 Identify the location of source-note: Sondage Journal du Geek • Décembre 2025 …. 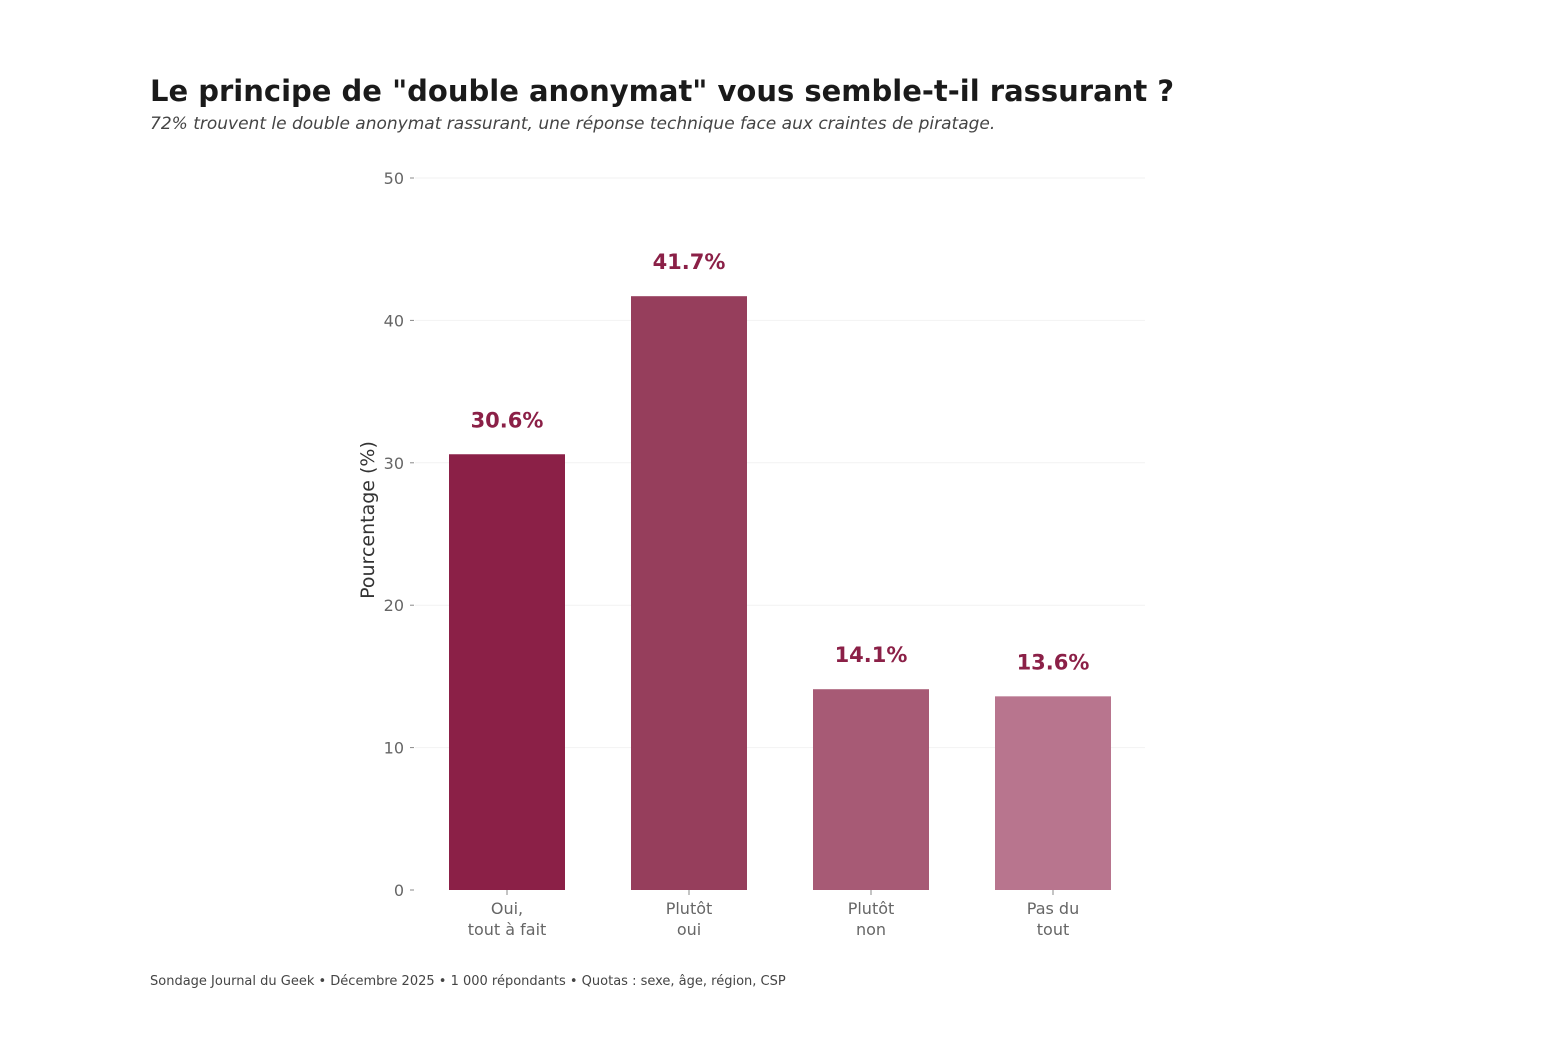
(468, 981).